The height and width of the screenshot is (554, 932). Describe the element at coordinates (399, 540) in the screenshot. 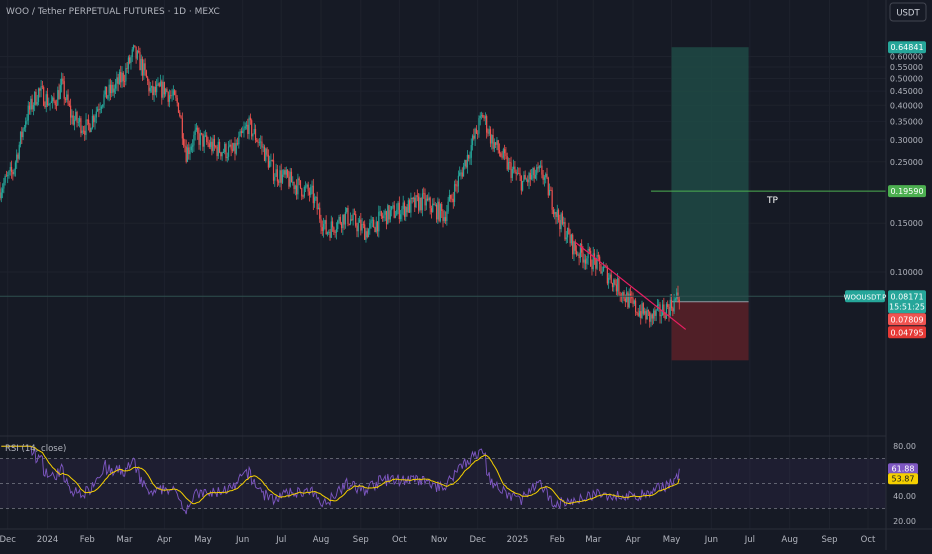

I see `time-tick-label: Oct` at that location.